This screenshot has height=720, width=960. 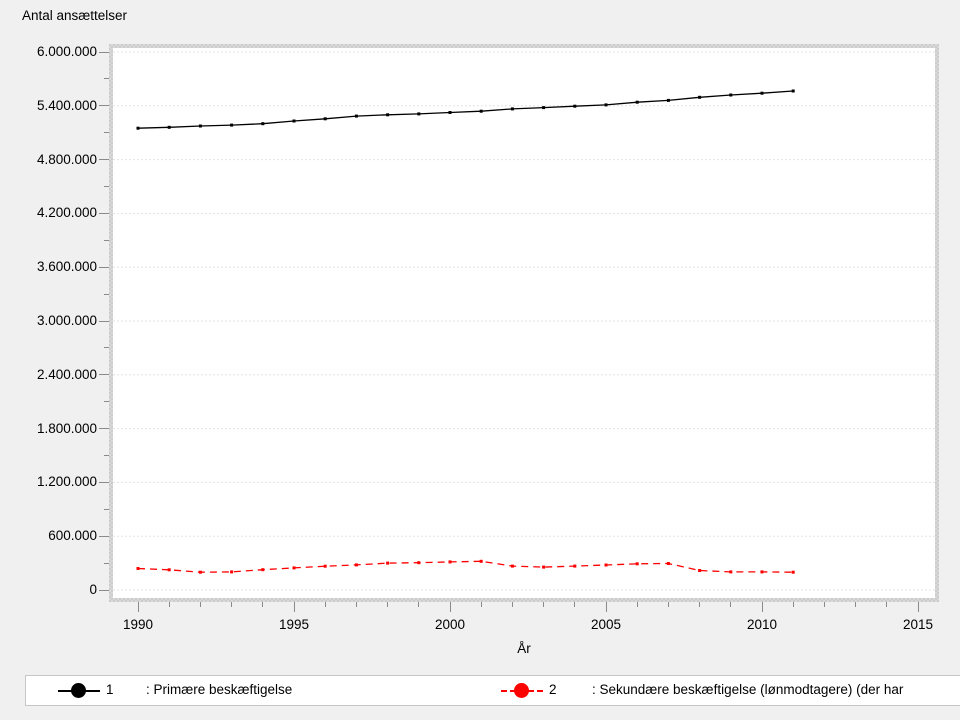 I want to click on y-axis-tick-label: 5.400.000, so click(x=66, y=105).